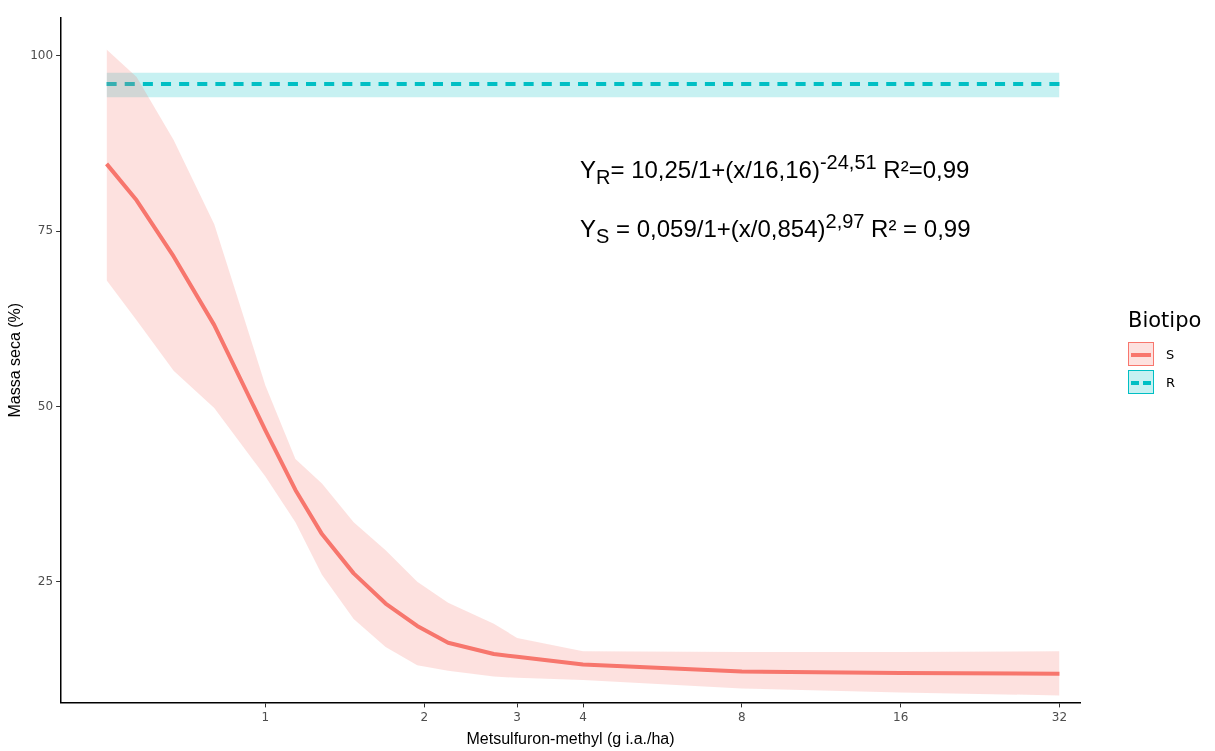  Describe the element at coordinates (265, 716) in the screenshot. I see `x-tick-label: 1` at that location.